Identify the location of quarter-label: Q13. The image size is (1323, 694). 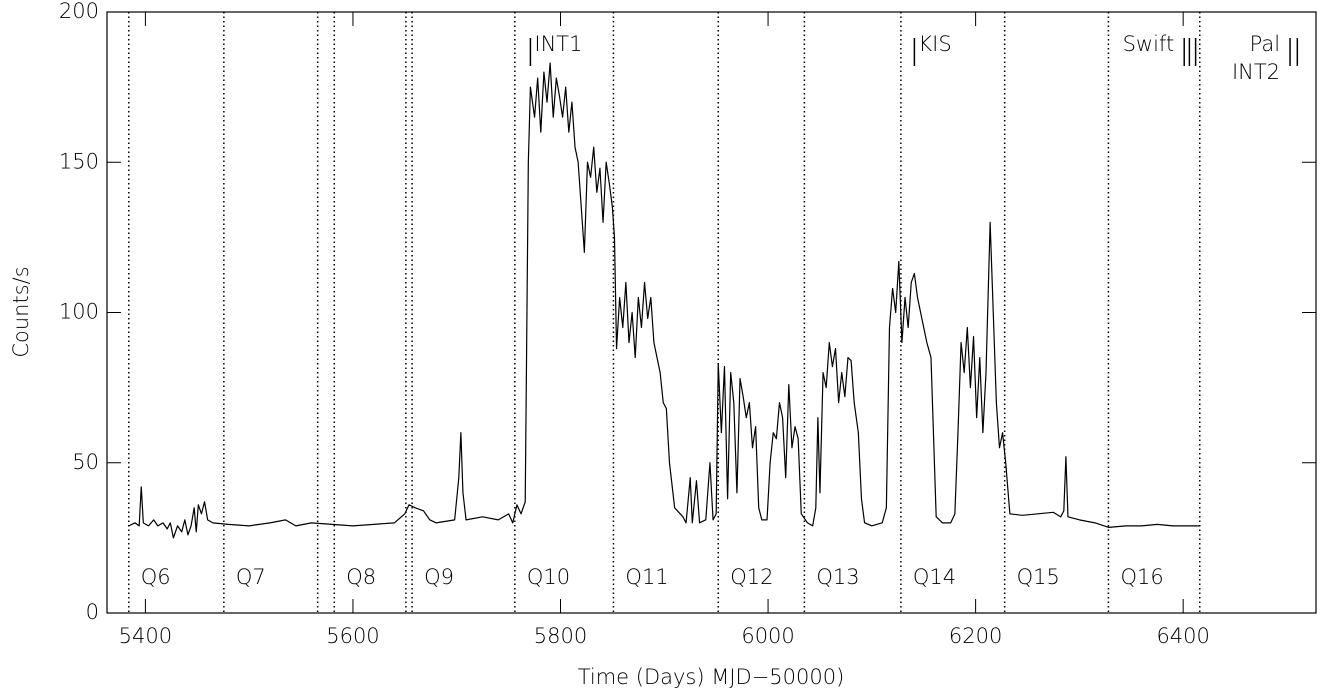
(837, 577).